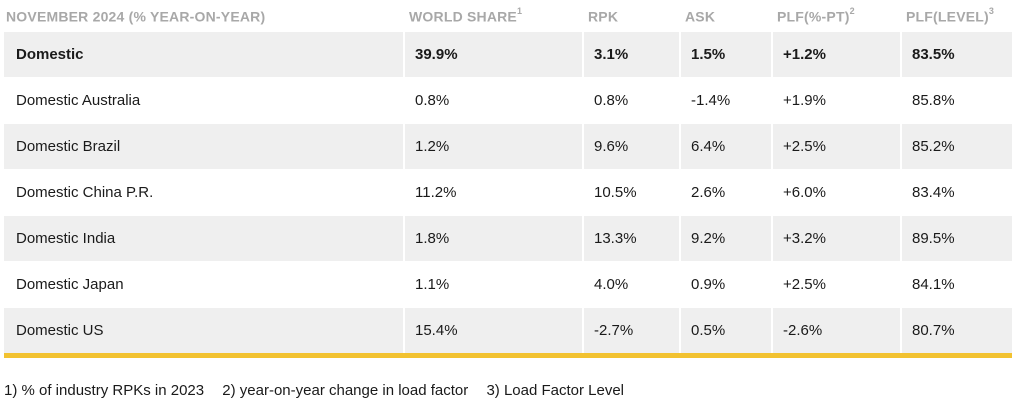 The width and height of the screenshot is (1012, 404). I want to click on footnote-1: 1) % of industry RPKs in 2023, so click(104, 390).